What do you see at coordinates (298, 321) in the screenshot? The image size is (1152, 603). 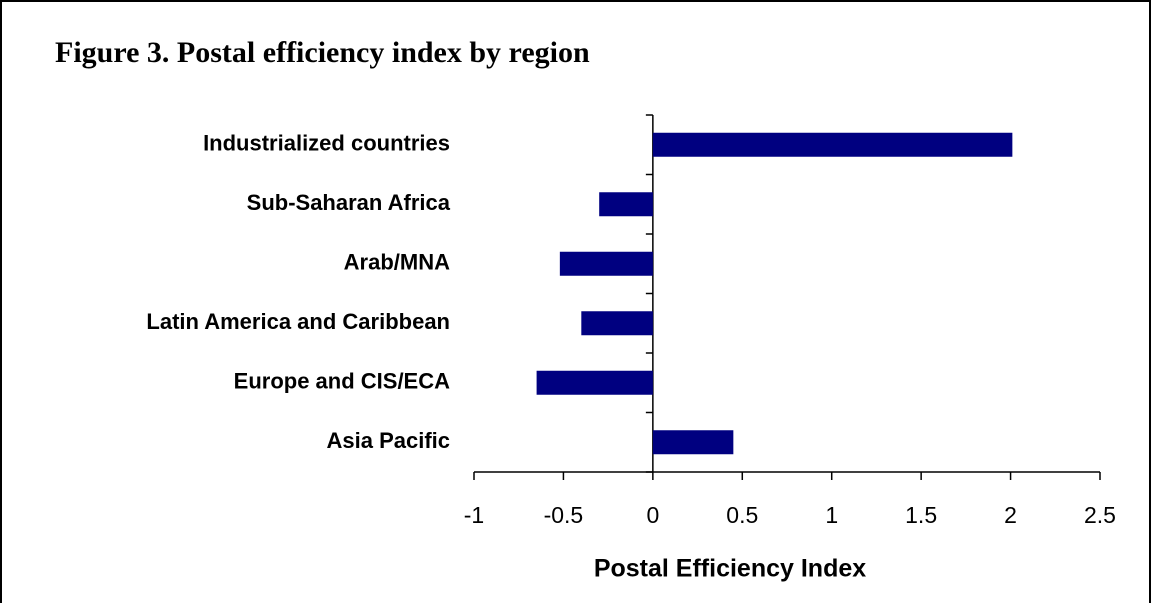 I see `category-label: Latin America and Caribbean` at bounding box center [298, 321].